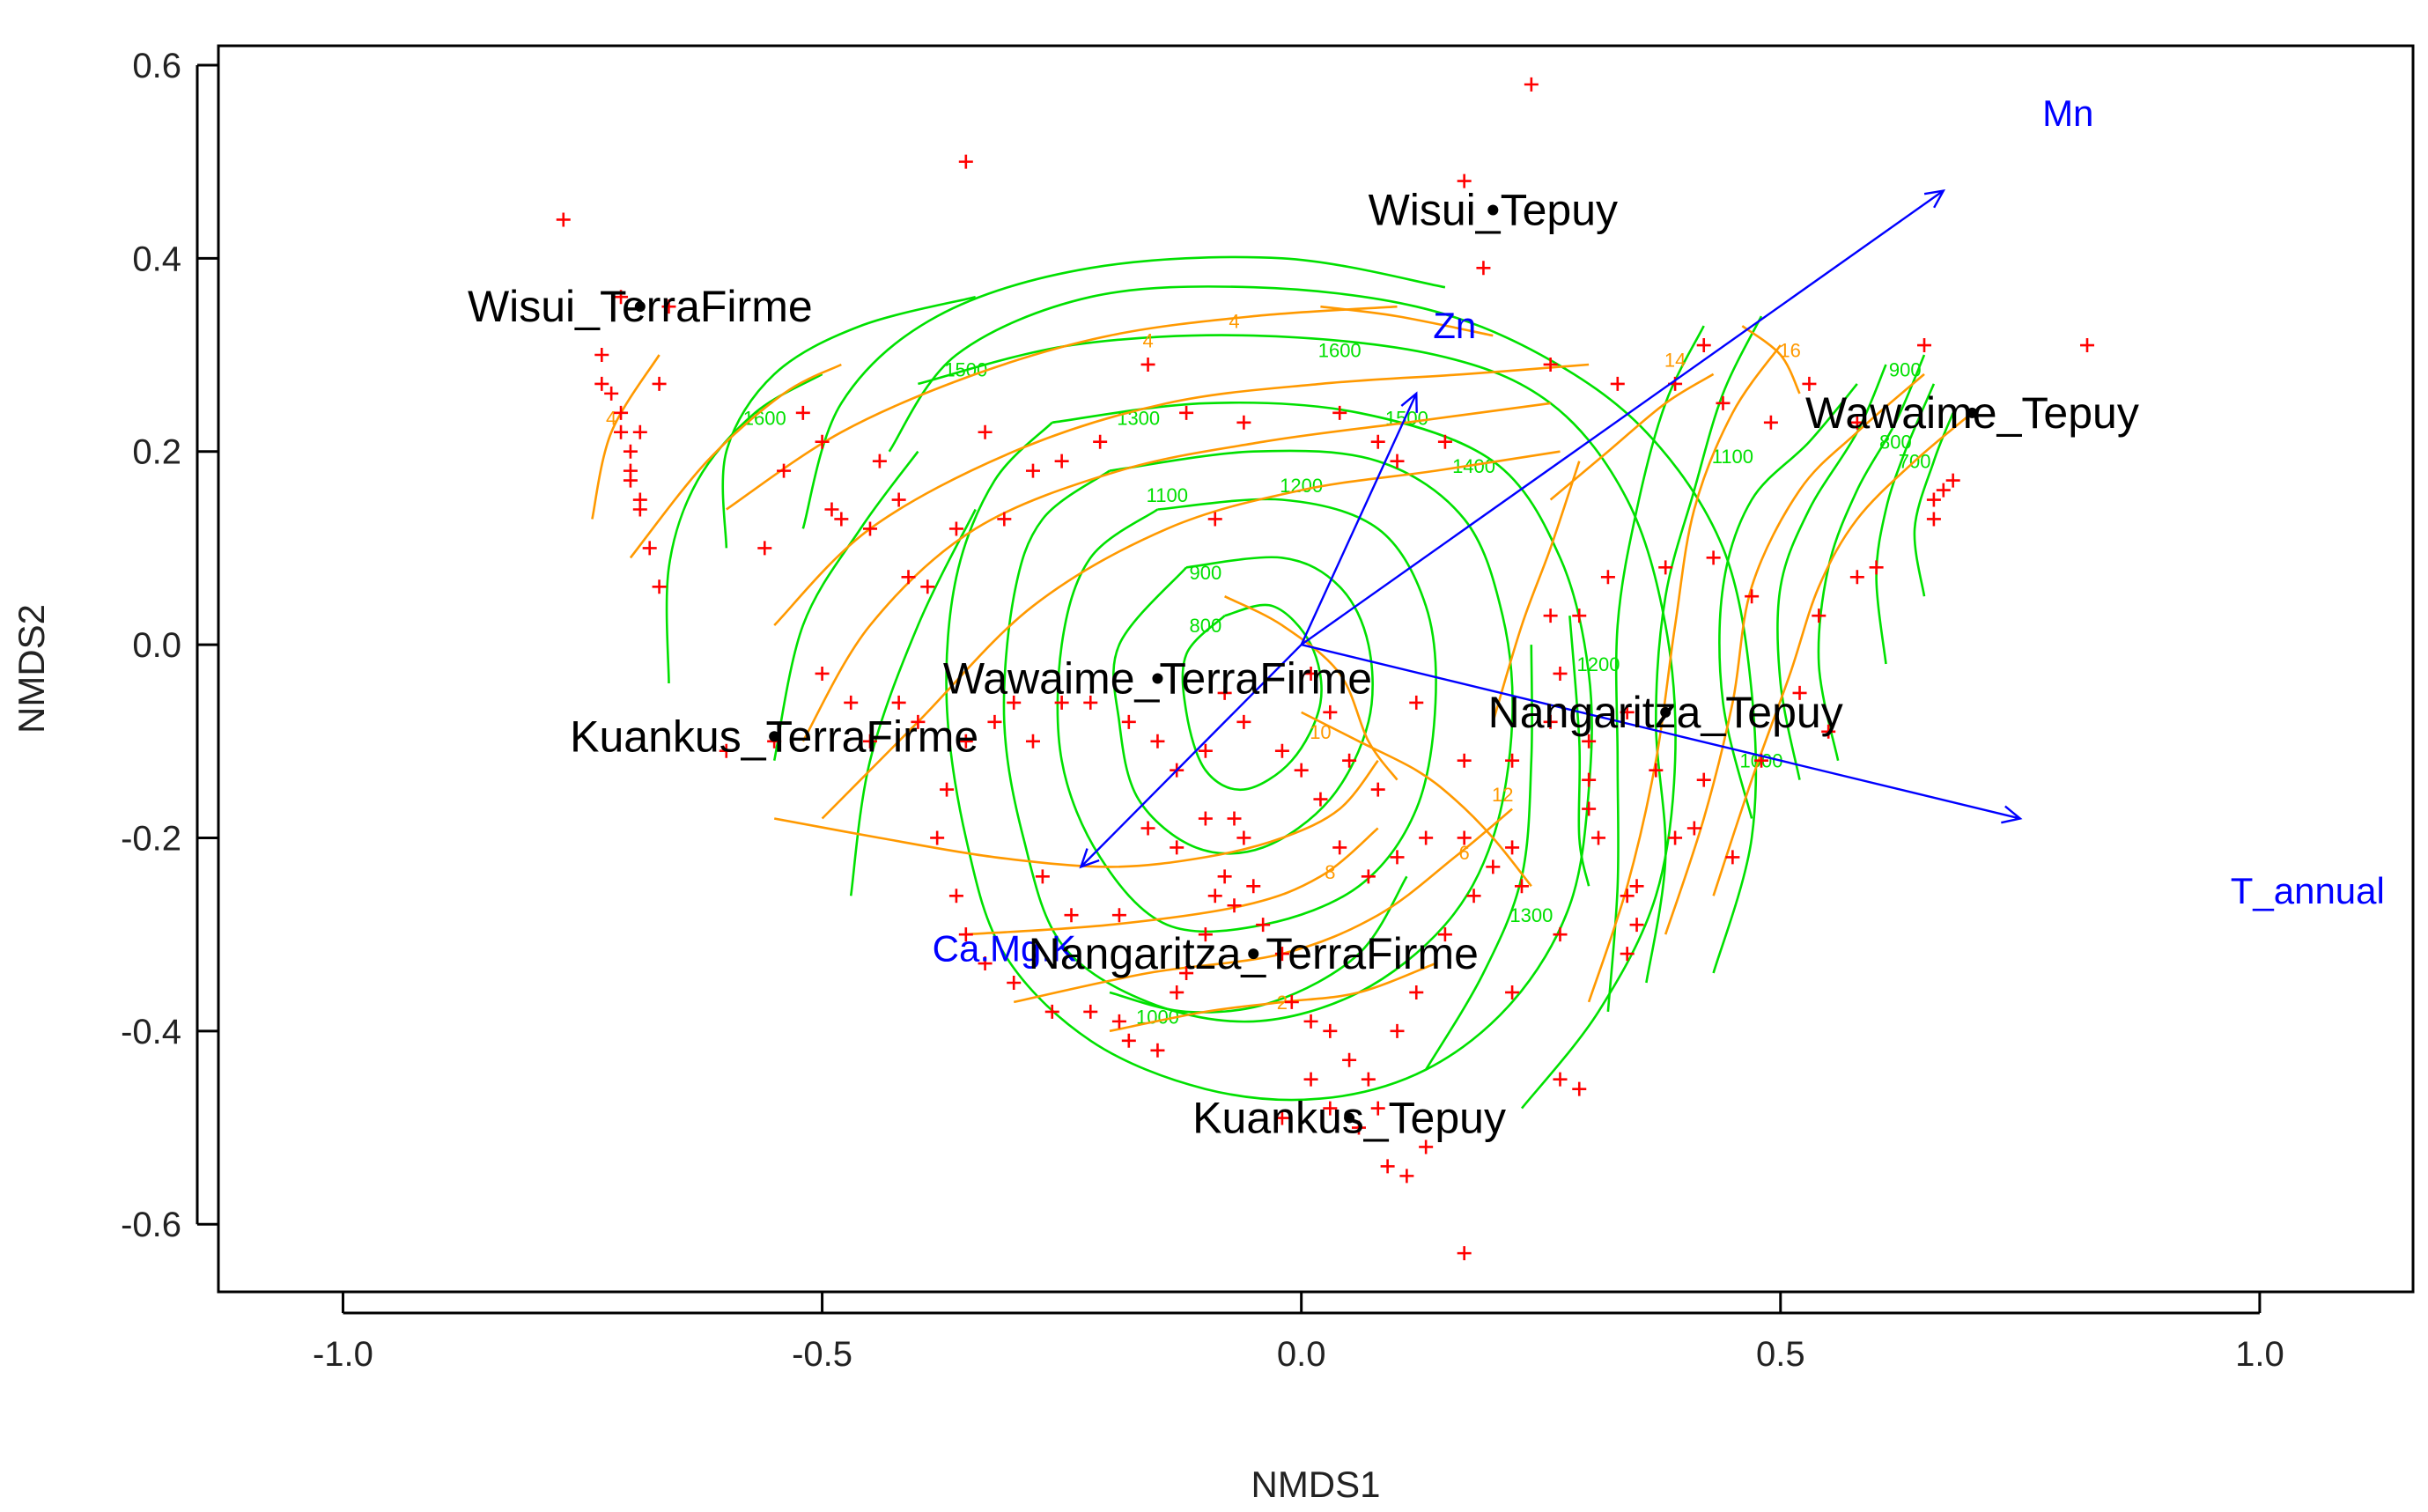 The width and height of the screenshot is (2428, 1512). I want to click on vector-arrowhead, so click(1935, 198).